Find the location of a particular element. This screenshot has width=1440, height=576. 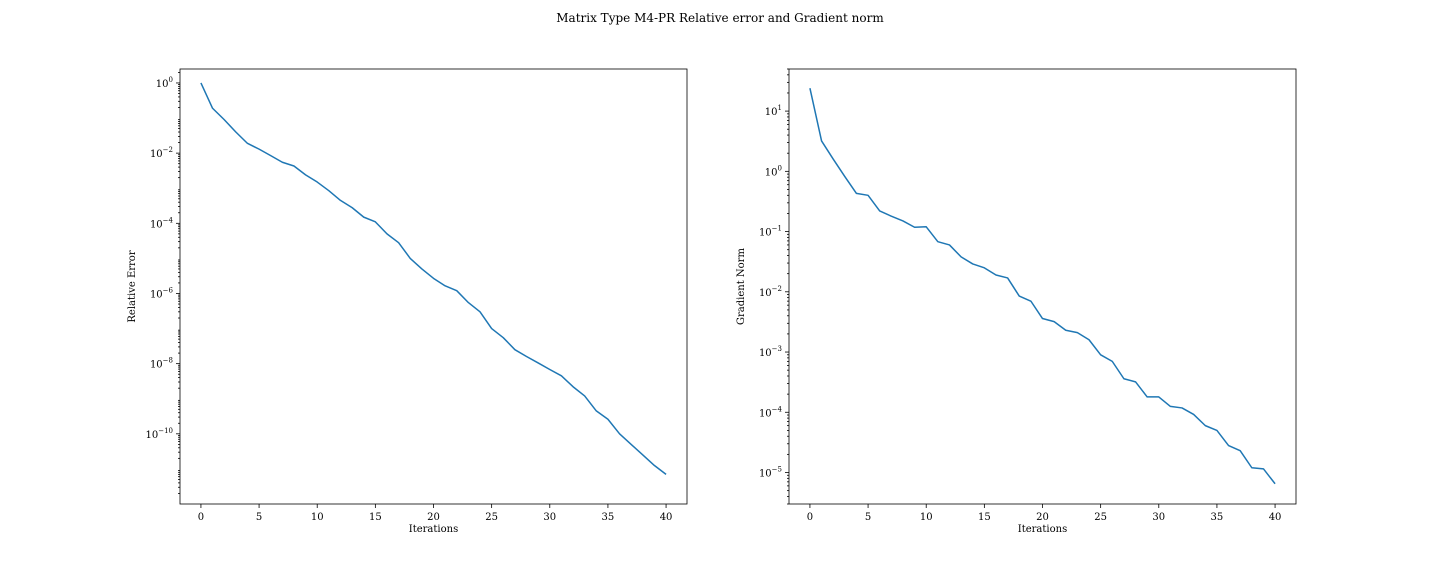

relative-error-x-tick-label: 15 is located at coordinates (375, 517).